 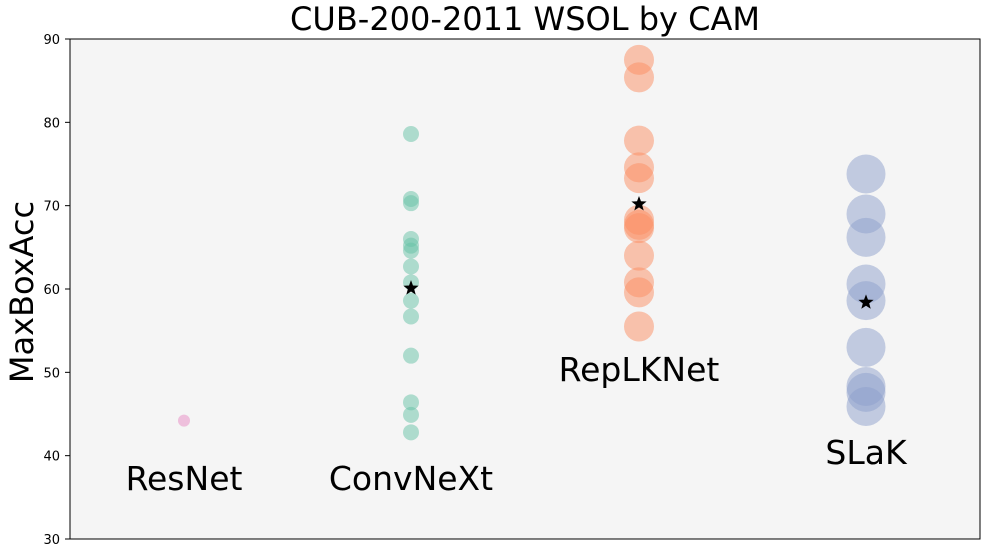 What do you see at coordinates (411, 287) in the screenshot?
I see `mean-star-convnext` at bounding box center [411, 287].